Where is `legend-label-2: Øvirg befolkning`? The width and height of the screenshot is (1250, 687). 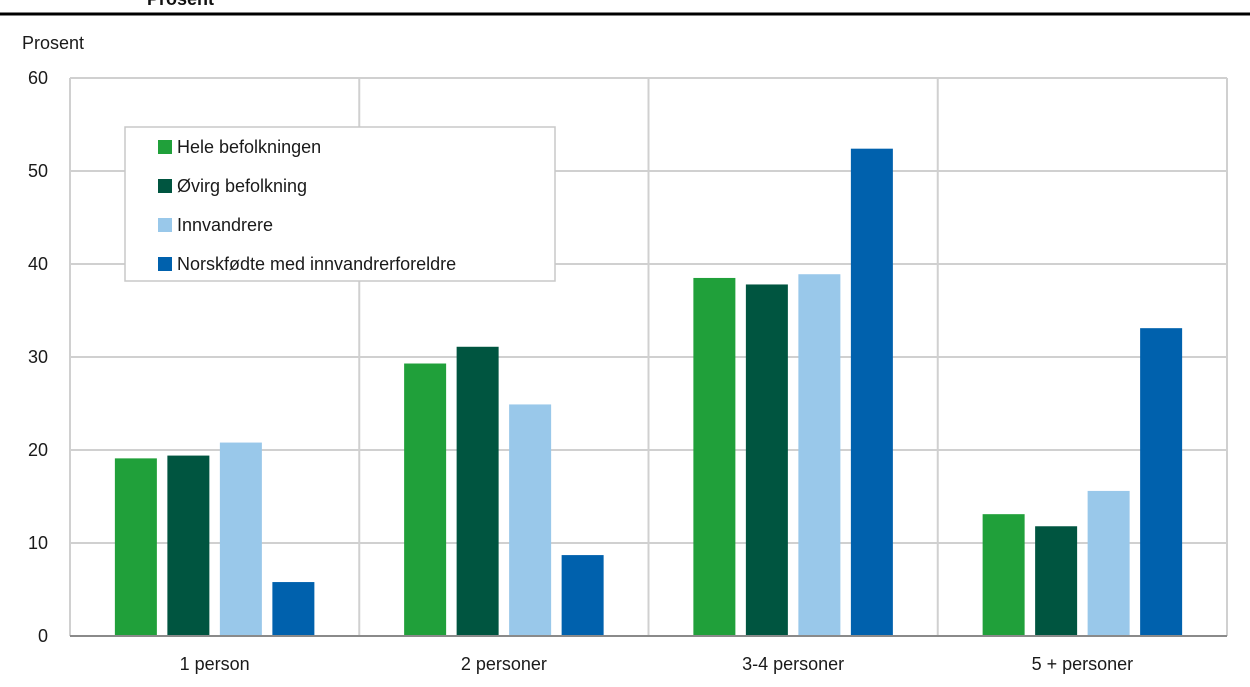 legend-label-2: Øvirg befolkning is located at coordinates (242, 186).